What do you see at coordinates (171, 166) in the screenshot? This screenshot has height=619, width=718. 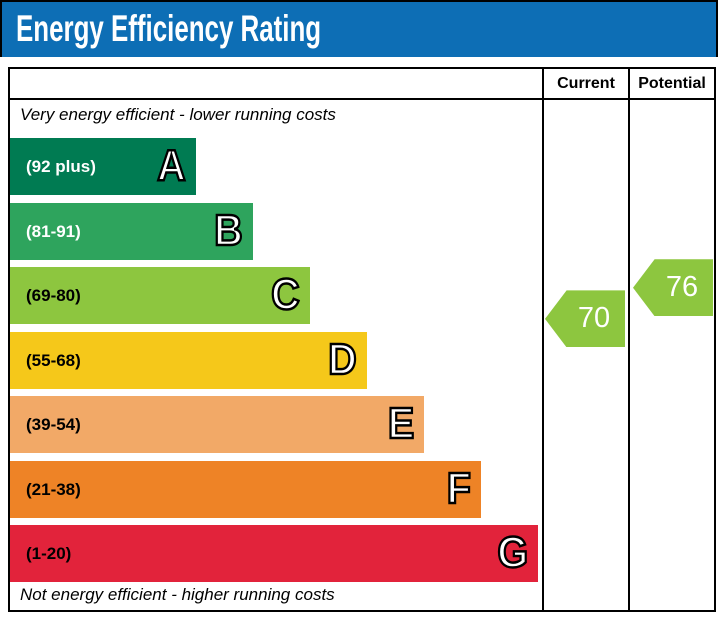 I see `band-letter: A` at bounding box center [171, 166].